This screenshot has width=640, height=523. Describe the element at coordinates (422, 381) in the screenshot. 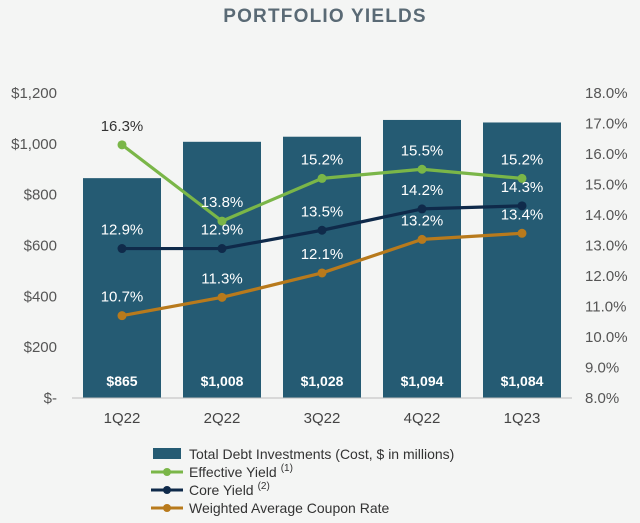

I see `bar-value-label: $1,094` at that location.